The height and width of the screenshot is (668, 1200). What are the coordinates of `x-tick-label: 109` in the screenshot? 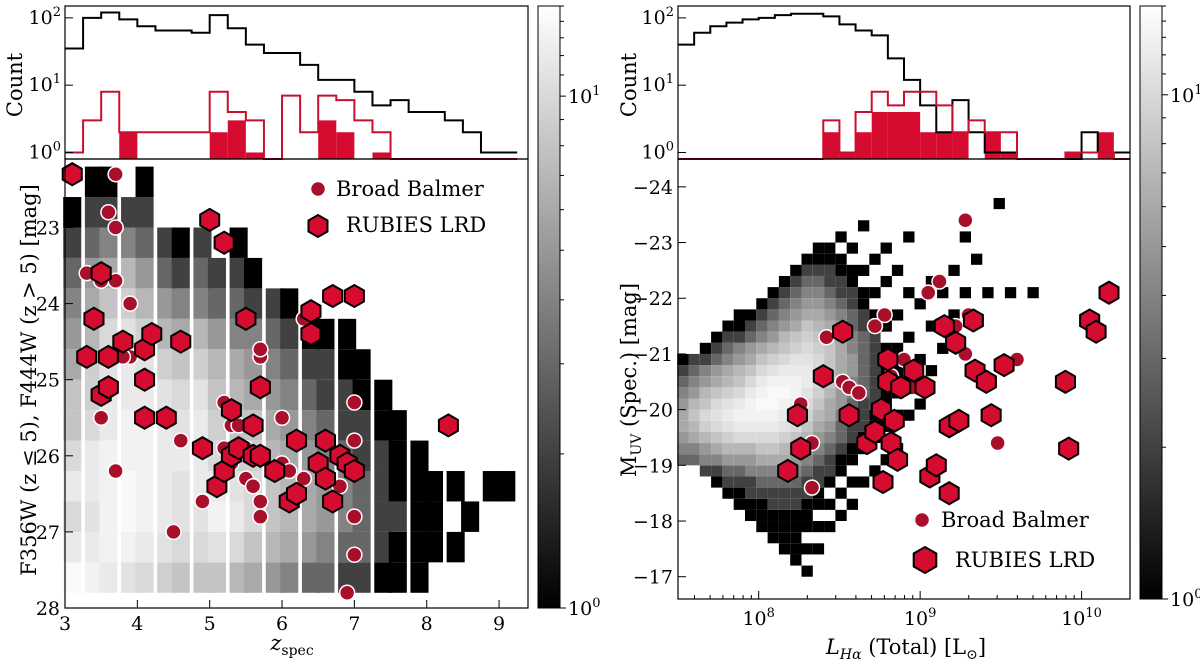 It's located at (920, 618).